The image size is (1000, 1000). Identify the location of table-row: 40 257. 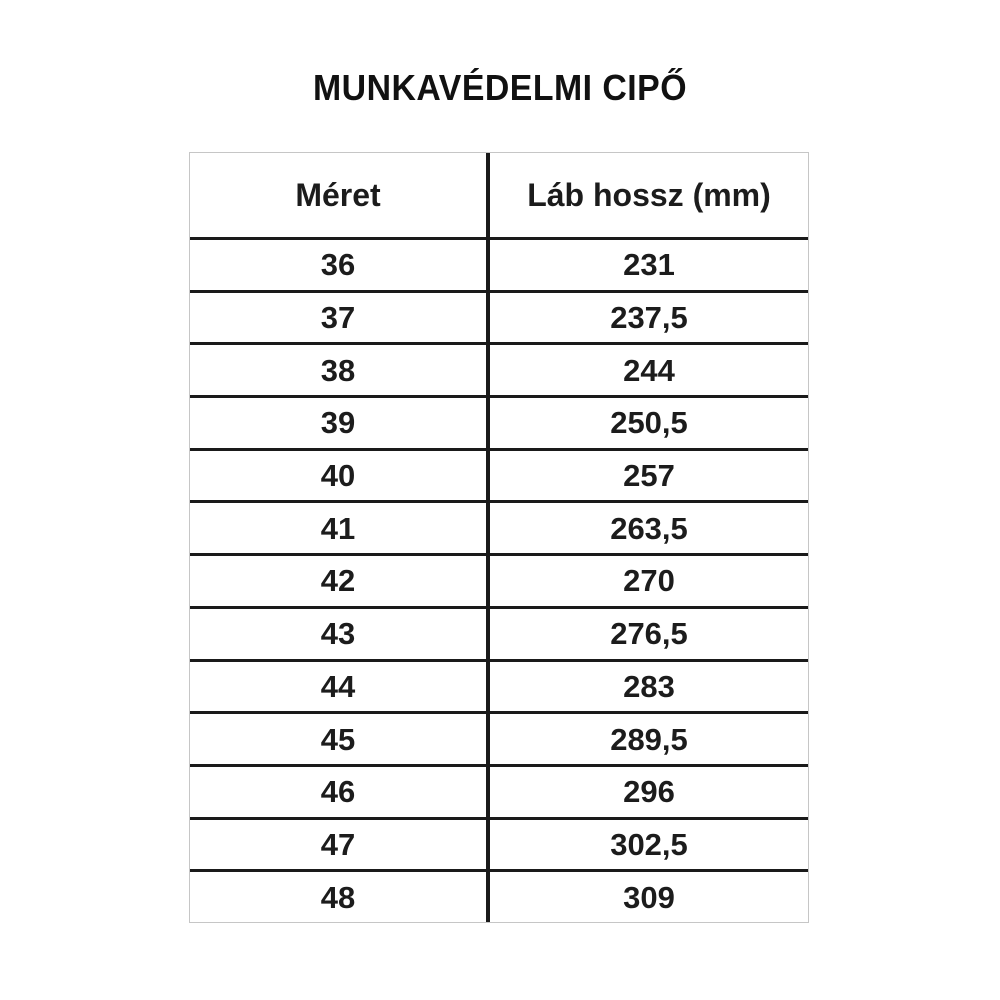
(499, 474).